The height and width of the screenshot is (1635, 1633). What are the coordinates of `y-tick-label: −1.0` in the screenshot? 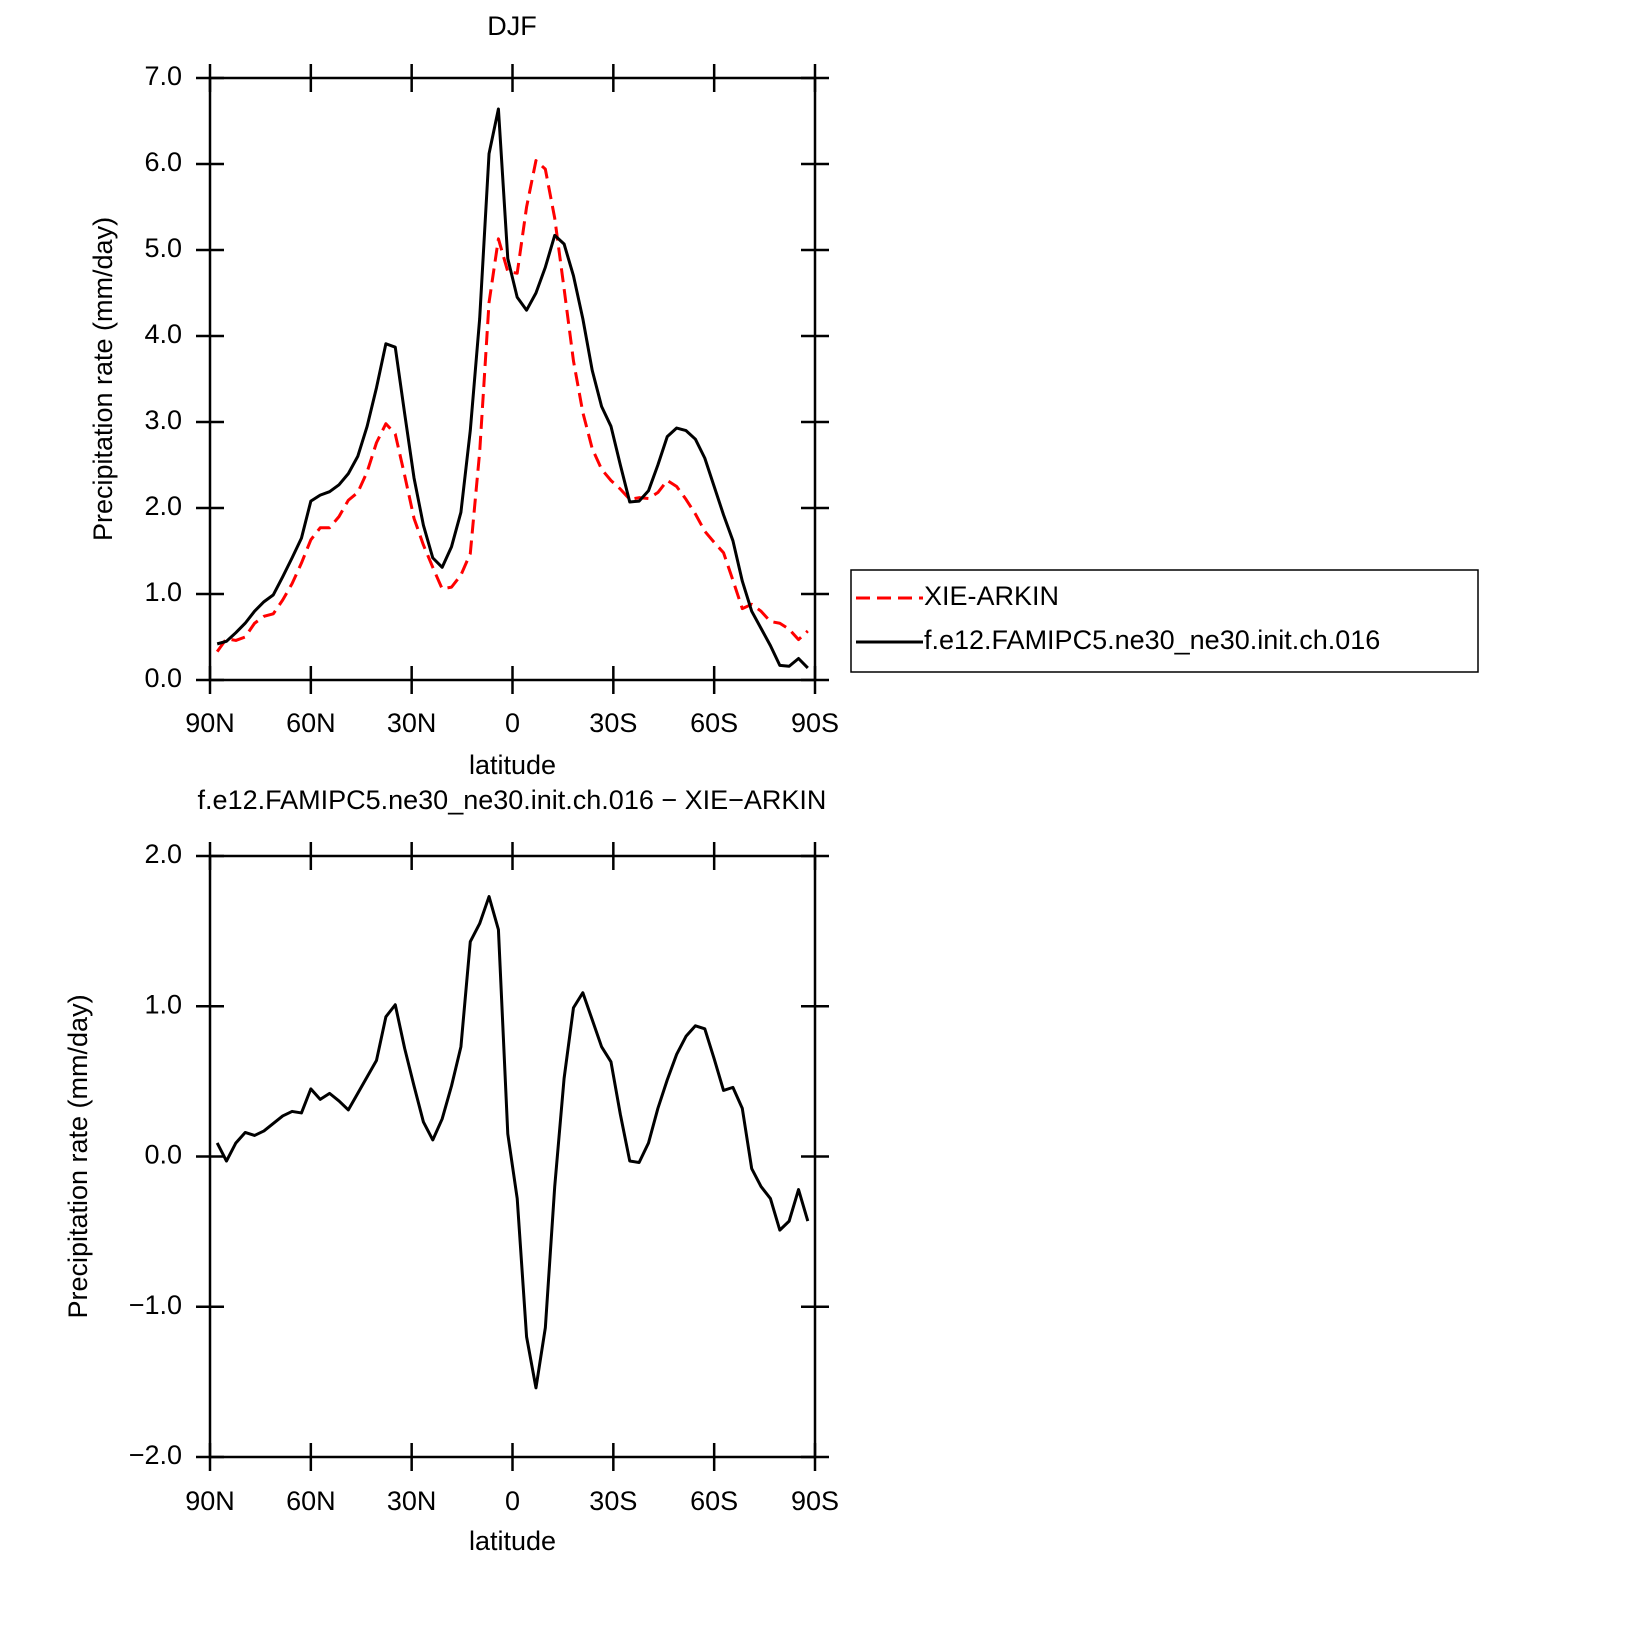 It's located at (155, 1305).